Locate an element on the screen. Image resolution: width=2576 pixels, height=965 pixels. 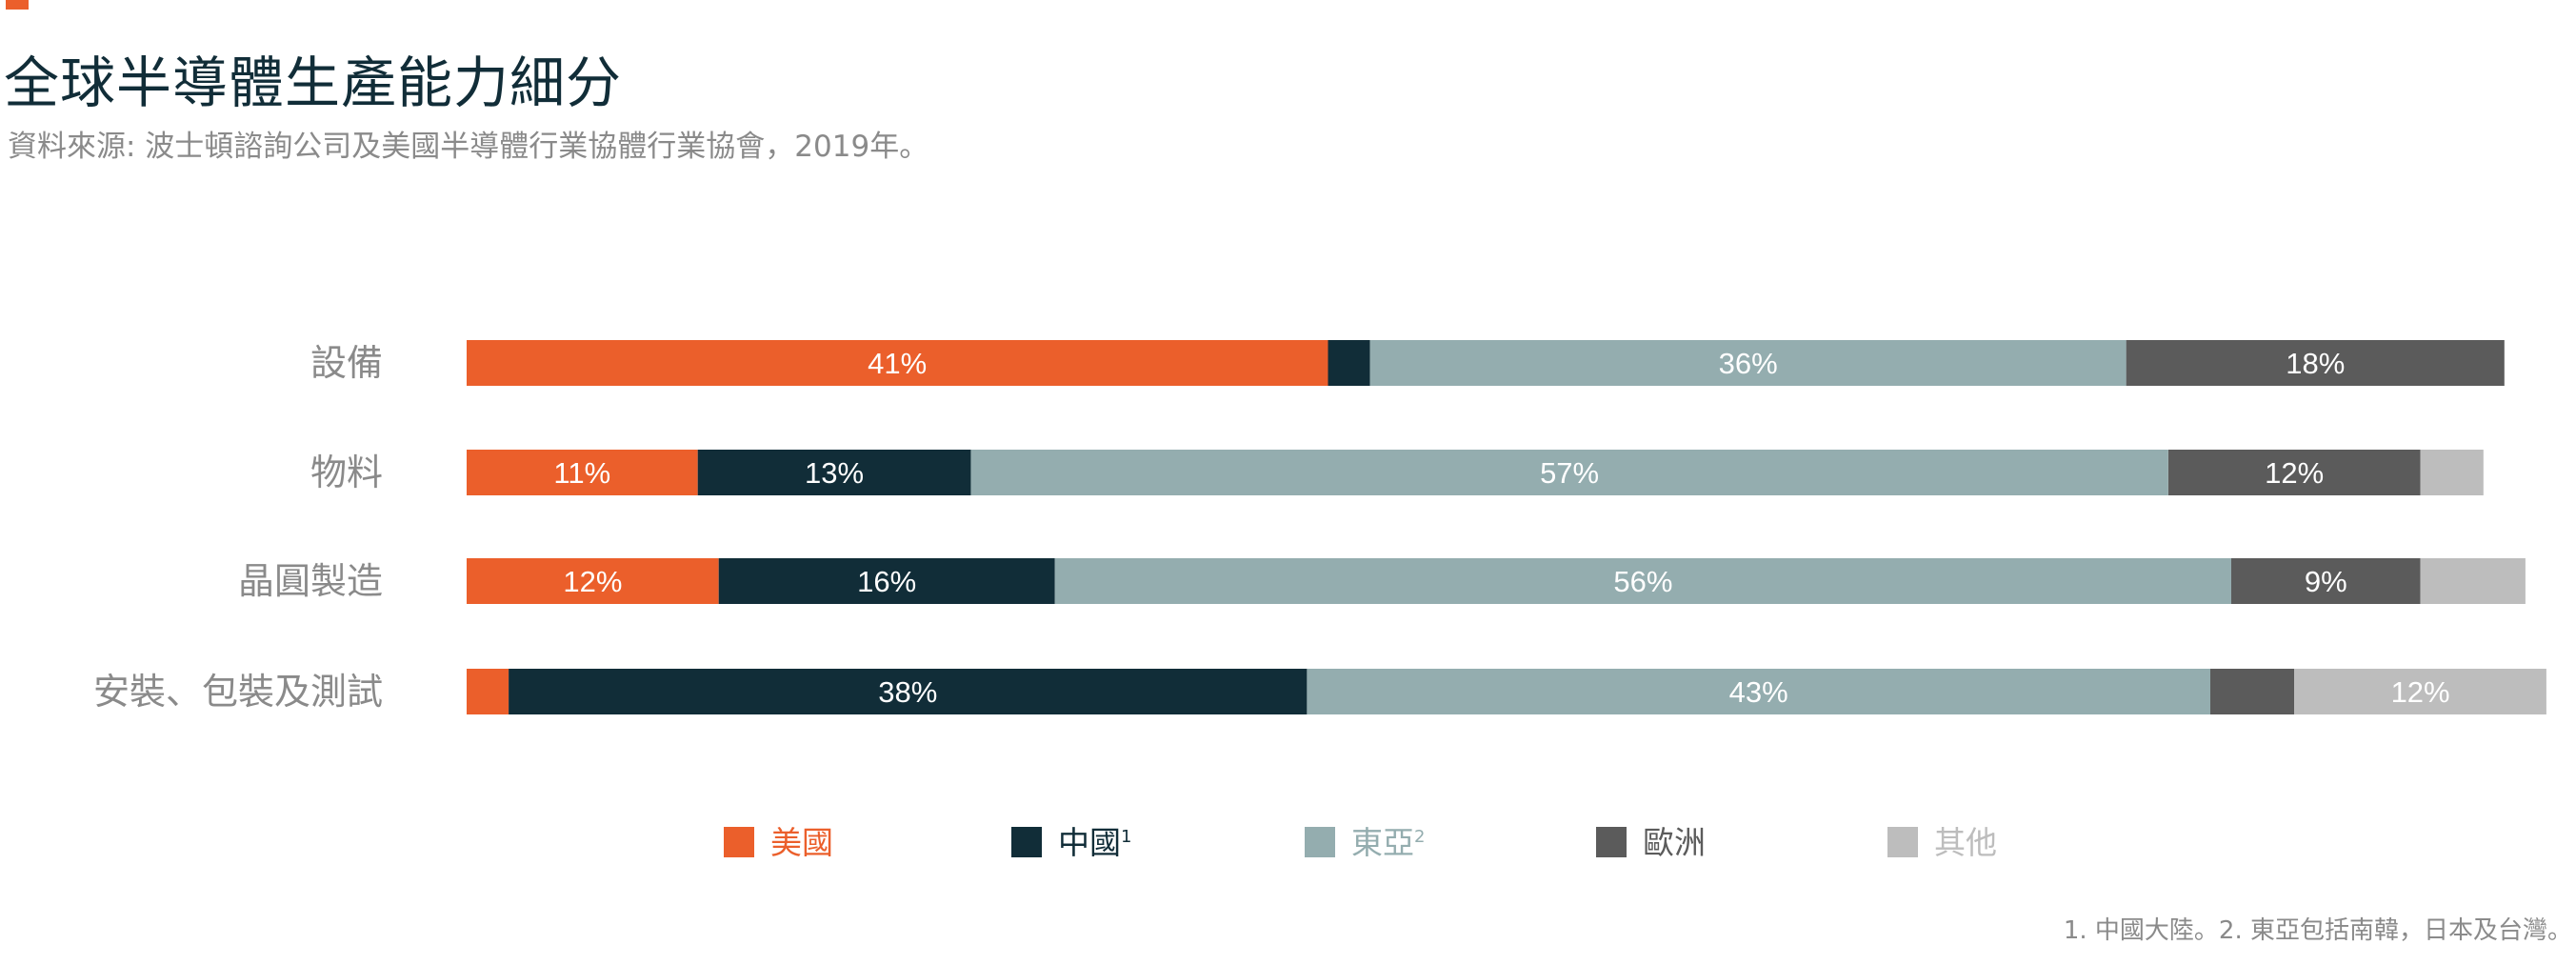
data-label: 36% is located at coordinates (1748, 363).